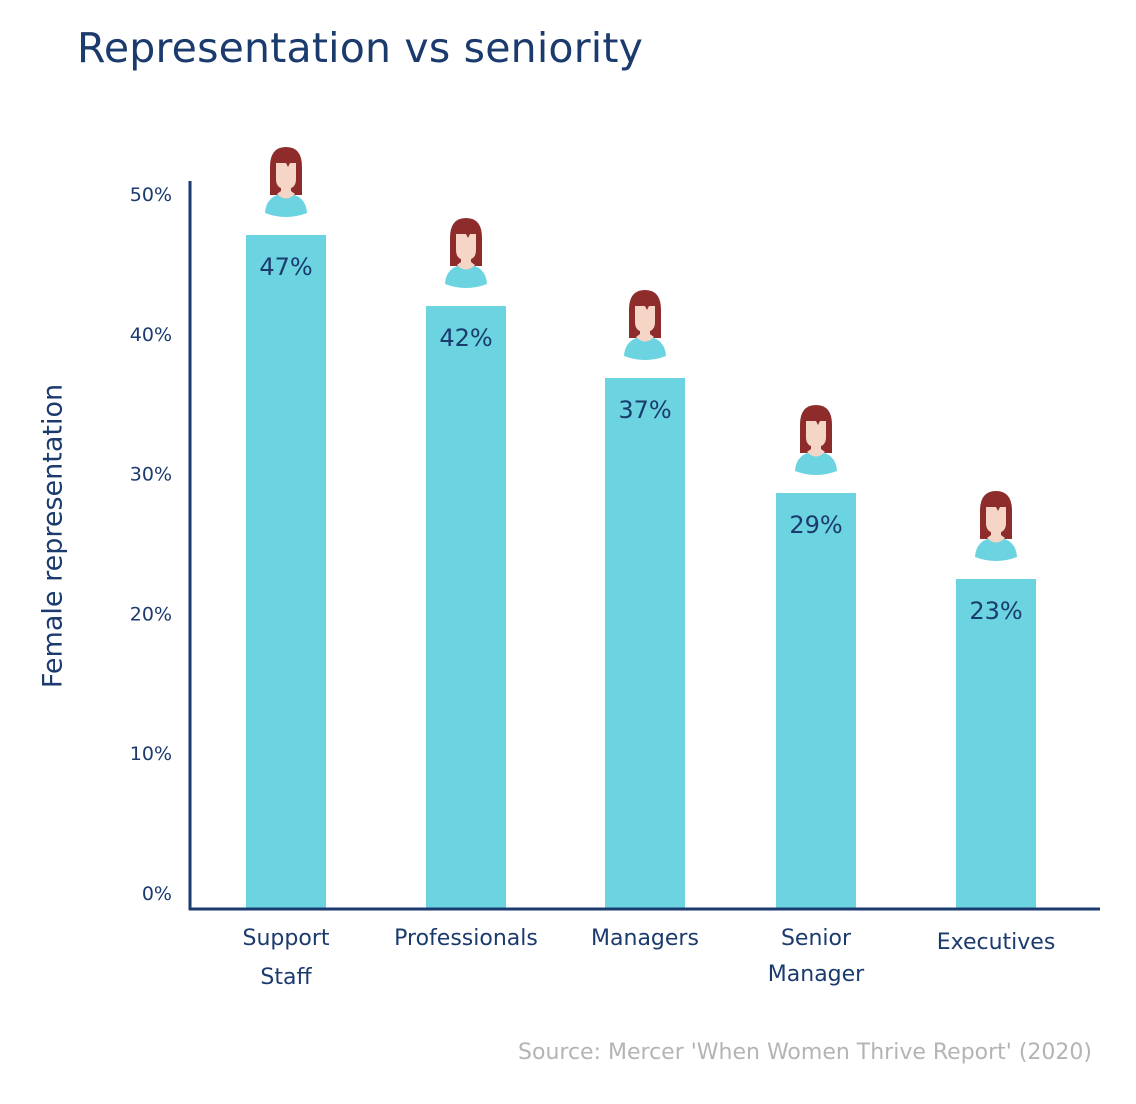 This screenshot has width=1136, height=1104. What do you see at coordinates (466, 607) in the screenshot?
I see `bar-professionals` at bounding box center [466, 607].